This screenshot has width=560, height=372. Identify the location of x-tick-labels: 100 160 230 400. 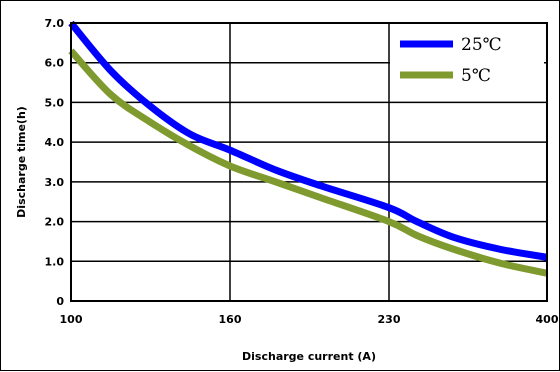
(309, 319).